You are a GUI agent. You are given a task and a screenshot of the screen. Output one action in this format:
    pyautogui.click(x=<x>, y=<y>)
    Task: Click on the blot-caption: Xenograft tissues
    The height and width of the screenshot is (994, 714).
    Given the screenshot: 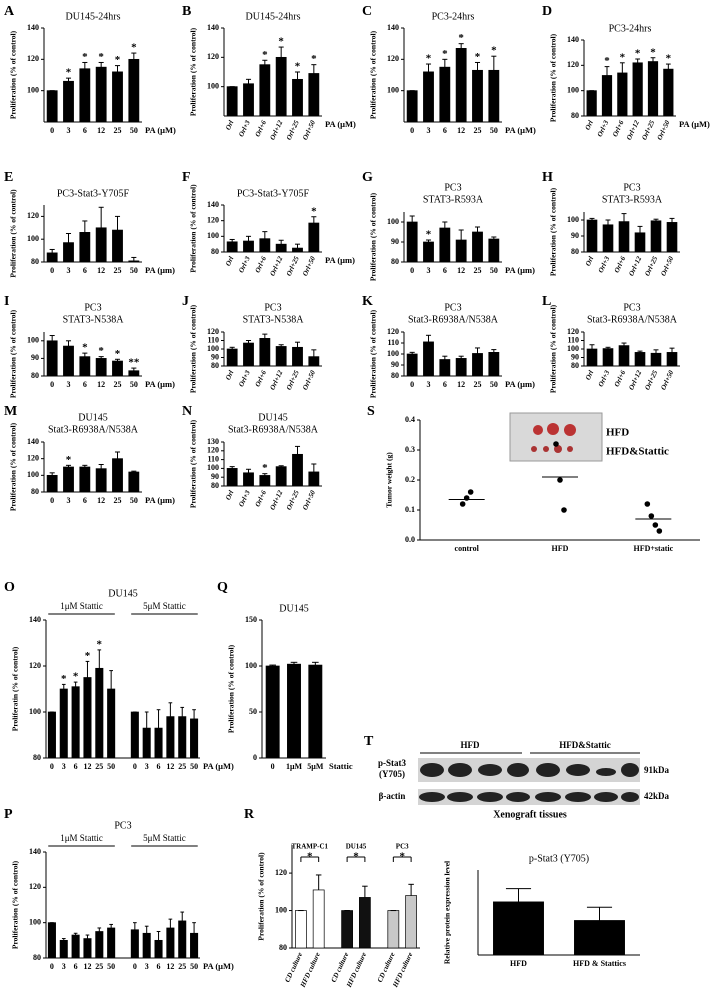 What is the action you would take?
    pyautogui.click(x=530, y=814)
    